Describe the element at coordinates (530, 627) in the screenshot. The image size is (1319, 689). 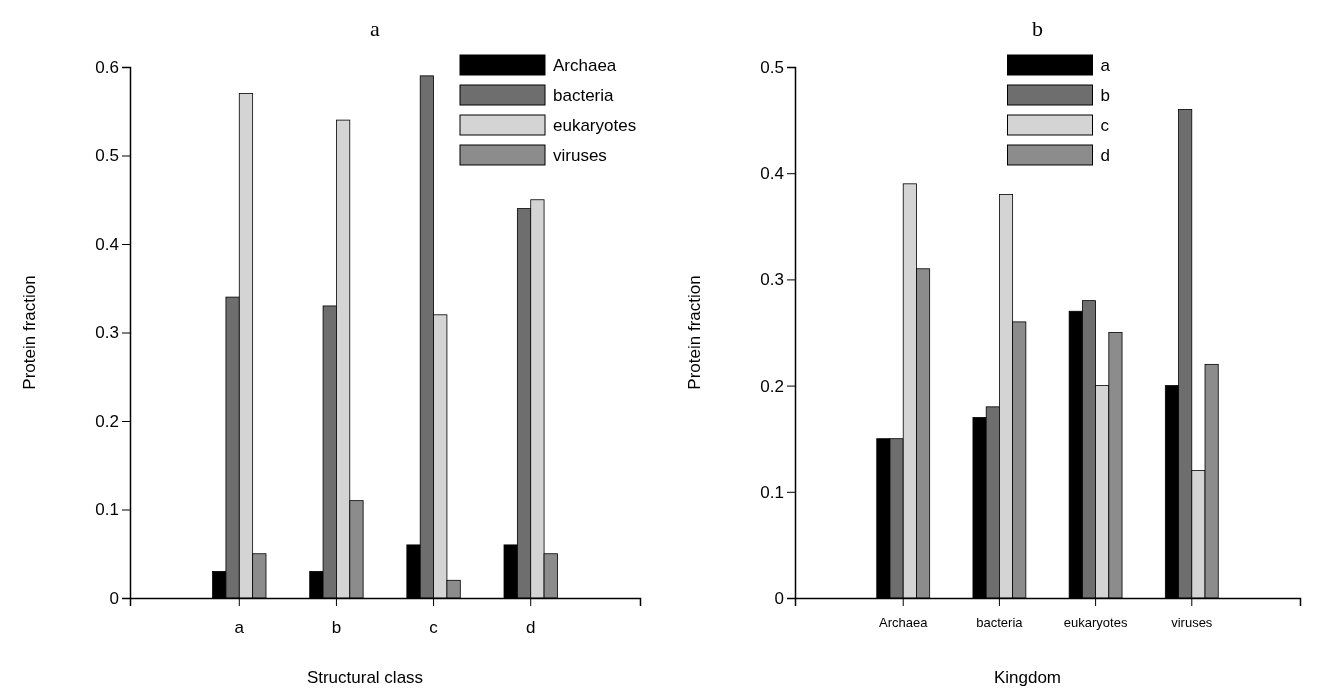
I see `x-tick-label: d` at that location.